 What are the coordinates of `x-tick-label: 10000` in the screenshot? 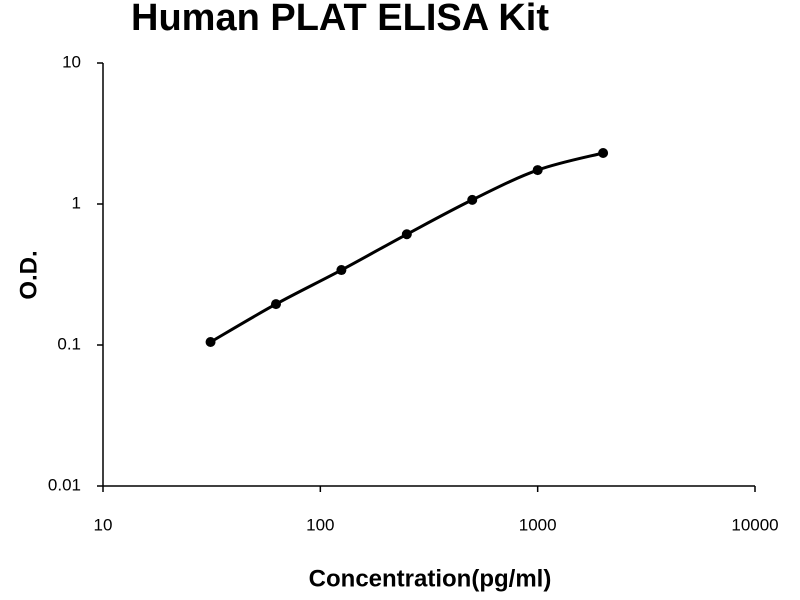 It's located at (754, 524).